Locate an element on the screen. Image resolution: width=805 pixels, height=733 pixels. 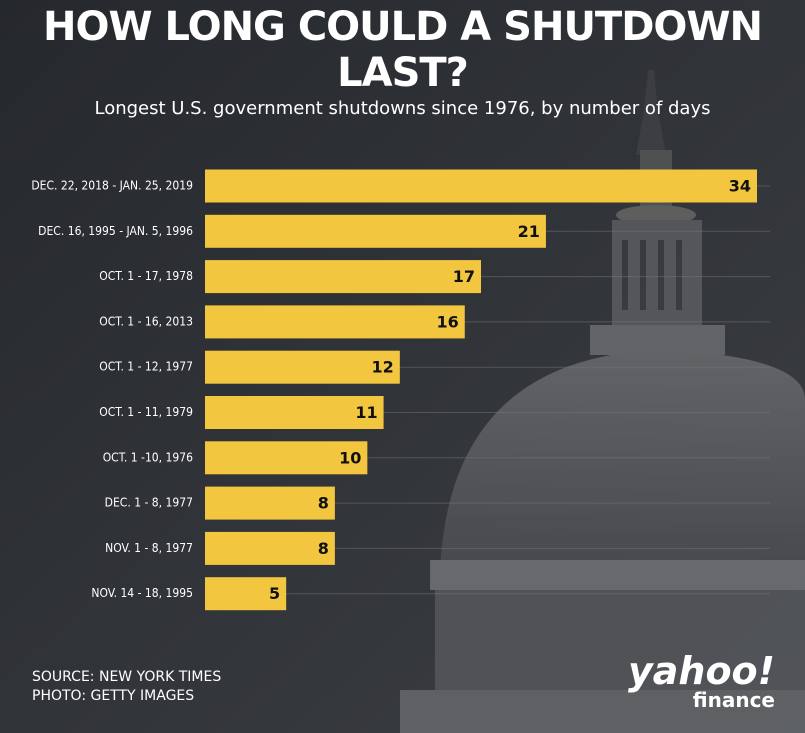
value-label: 11 is located at coordinates (366, 412).